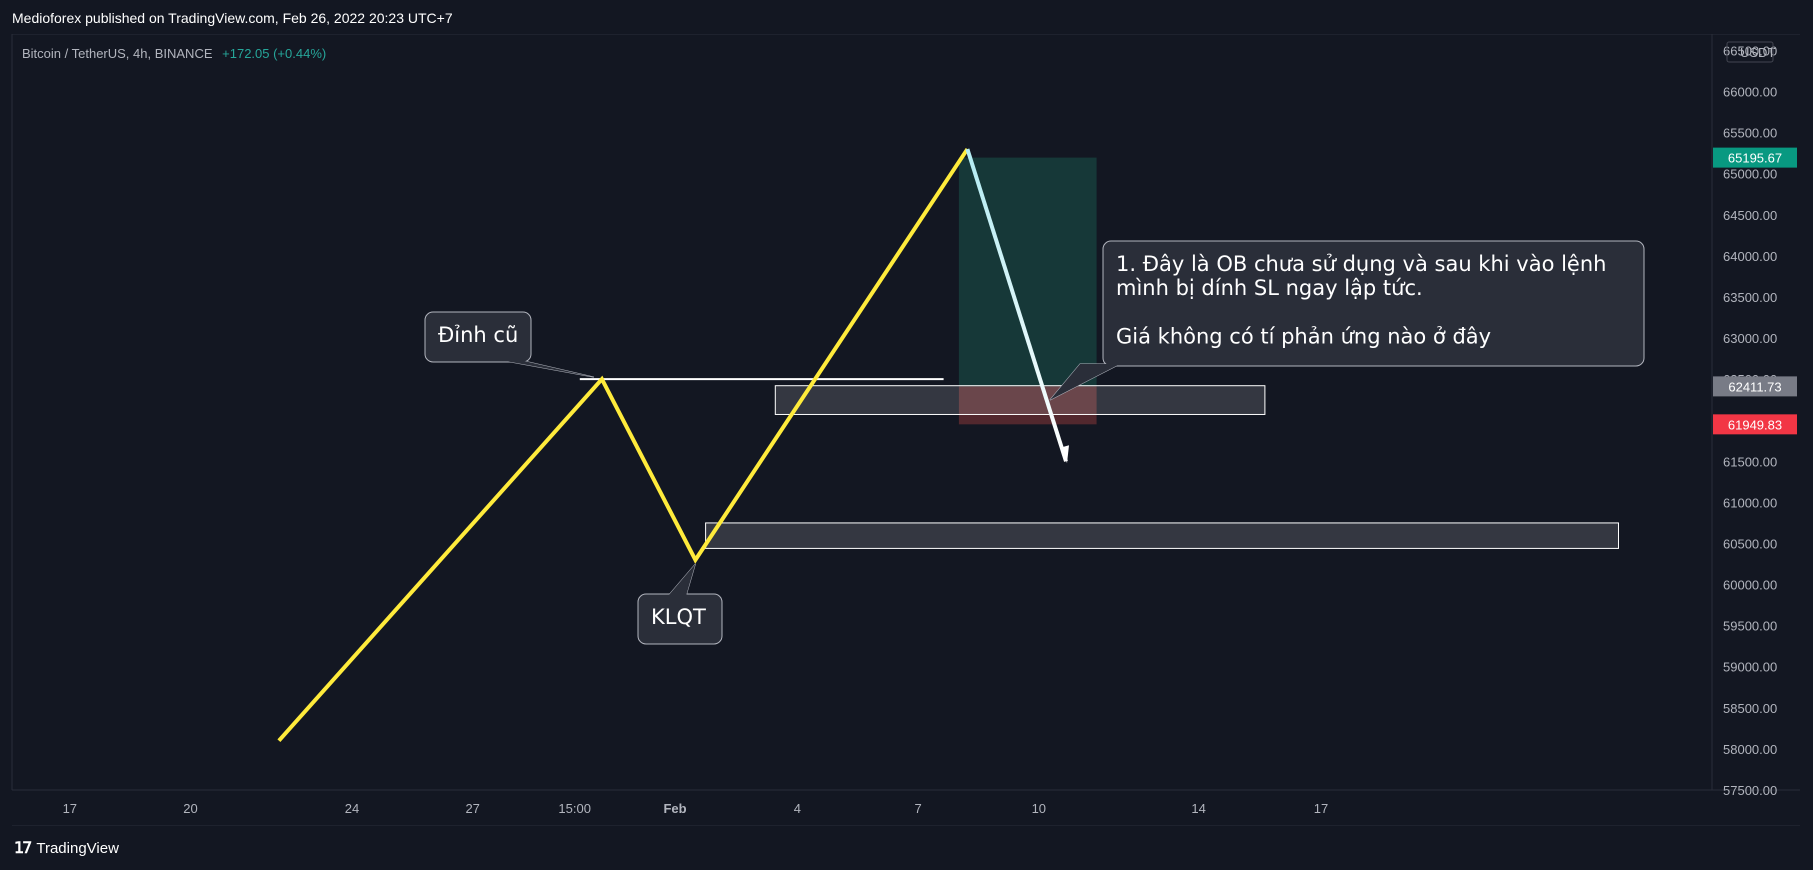 Image resolution: width=1813 pixels, height=870 pixels. I want to click on callout-dinh-cu-text: Đỉnh cũ, so click(478, 335).